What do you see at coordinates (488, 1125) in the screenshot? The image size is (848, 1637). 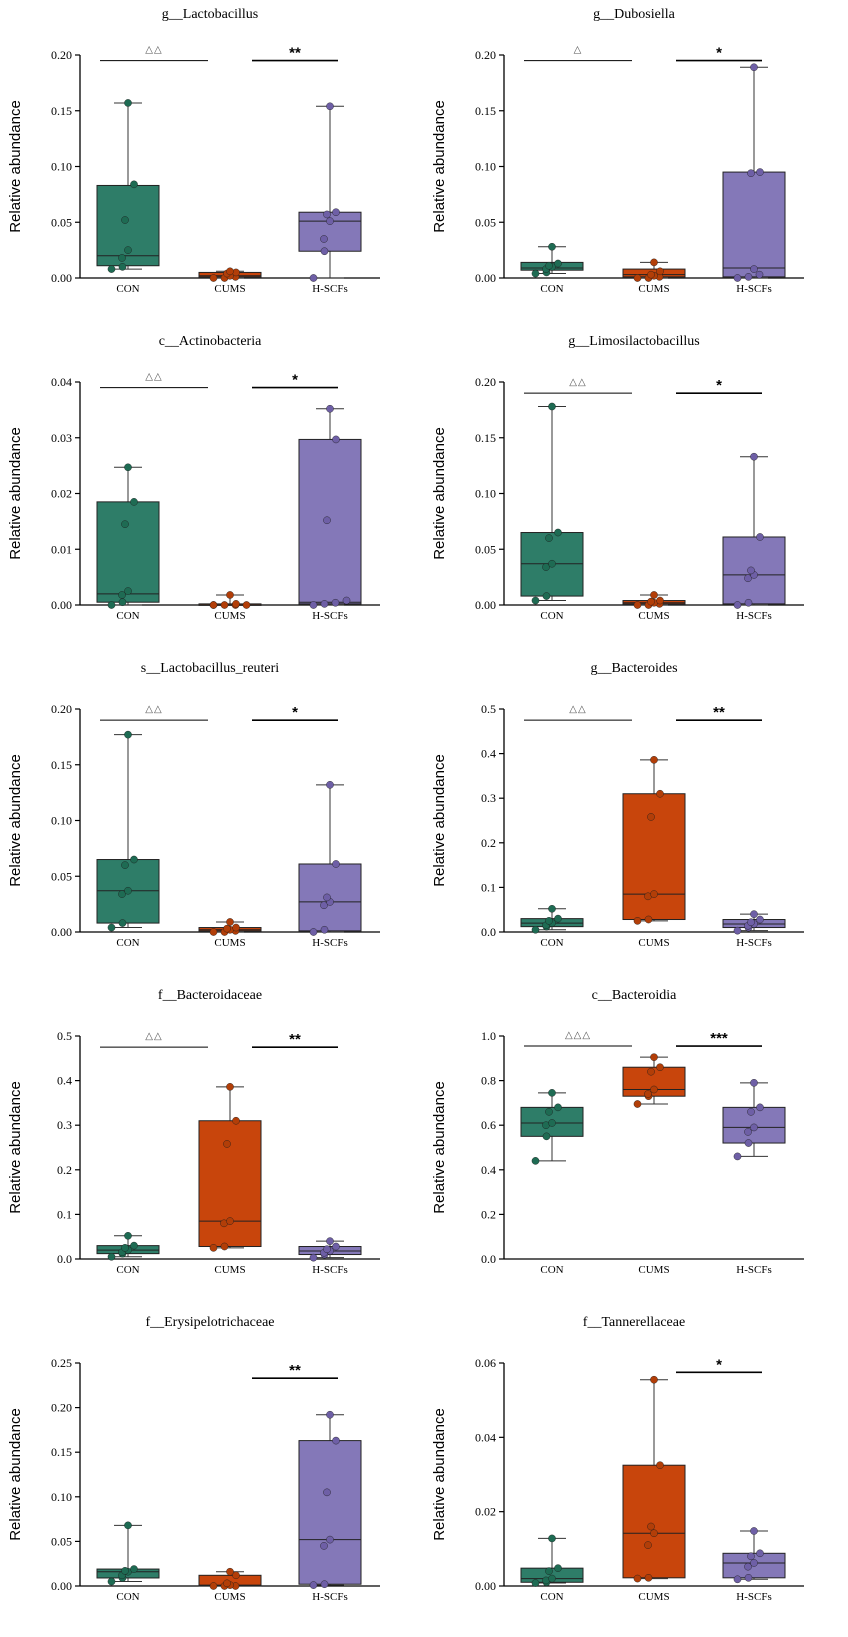 I see `y-tick-label: 0.6` at bounding box center [488, 1125].